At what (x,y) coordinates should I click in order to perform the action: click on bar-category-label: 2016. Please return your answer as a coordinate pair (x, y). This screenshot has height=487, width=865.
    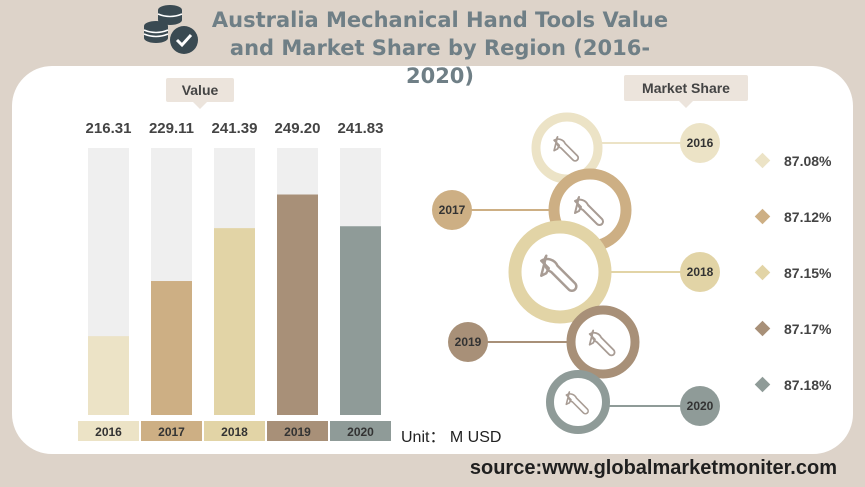
    Looking at the image, I should click on (108, 432).